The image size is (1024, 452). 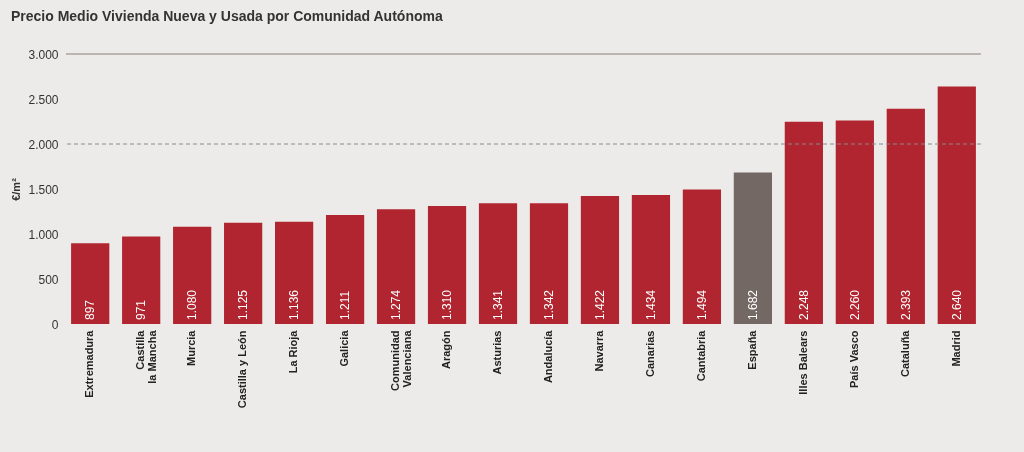 What do you see at coordinates (48, 279) in the screenshot?
I see `y-tick-label: 500` at bounding box center [48, 279].